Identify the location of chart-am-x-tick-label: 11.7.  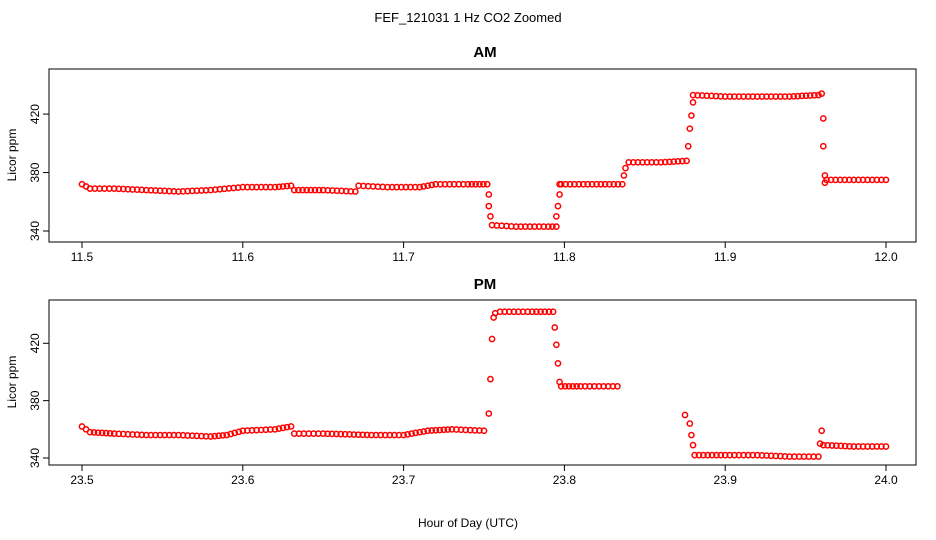
(403, 257).